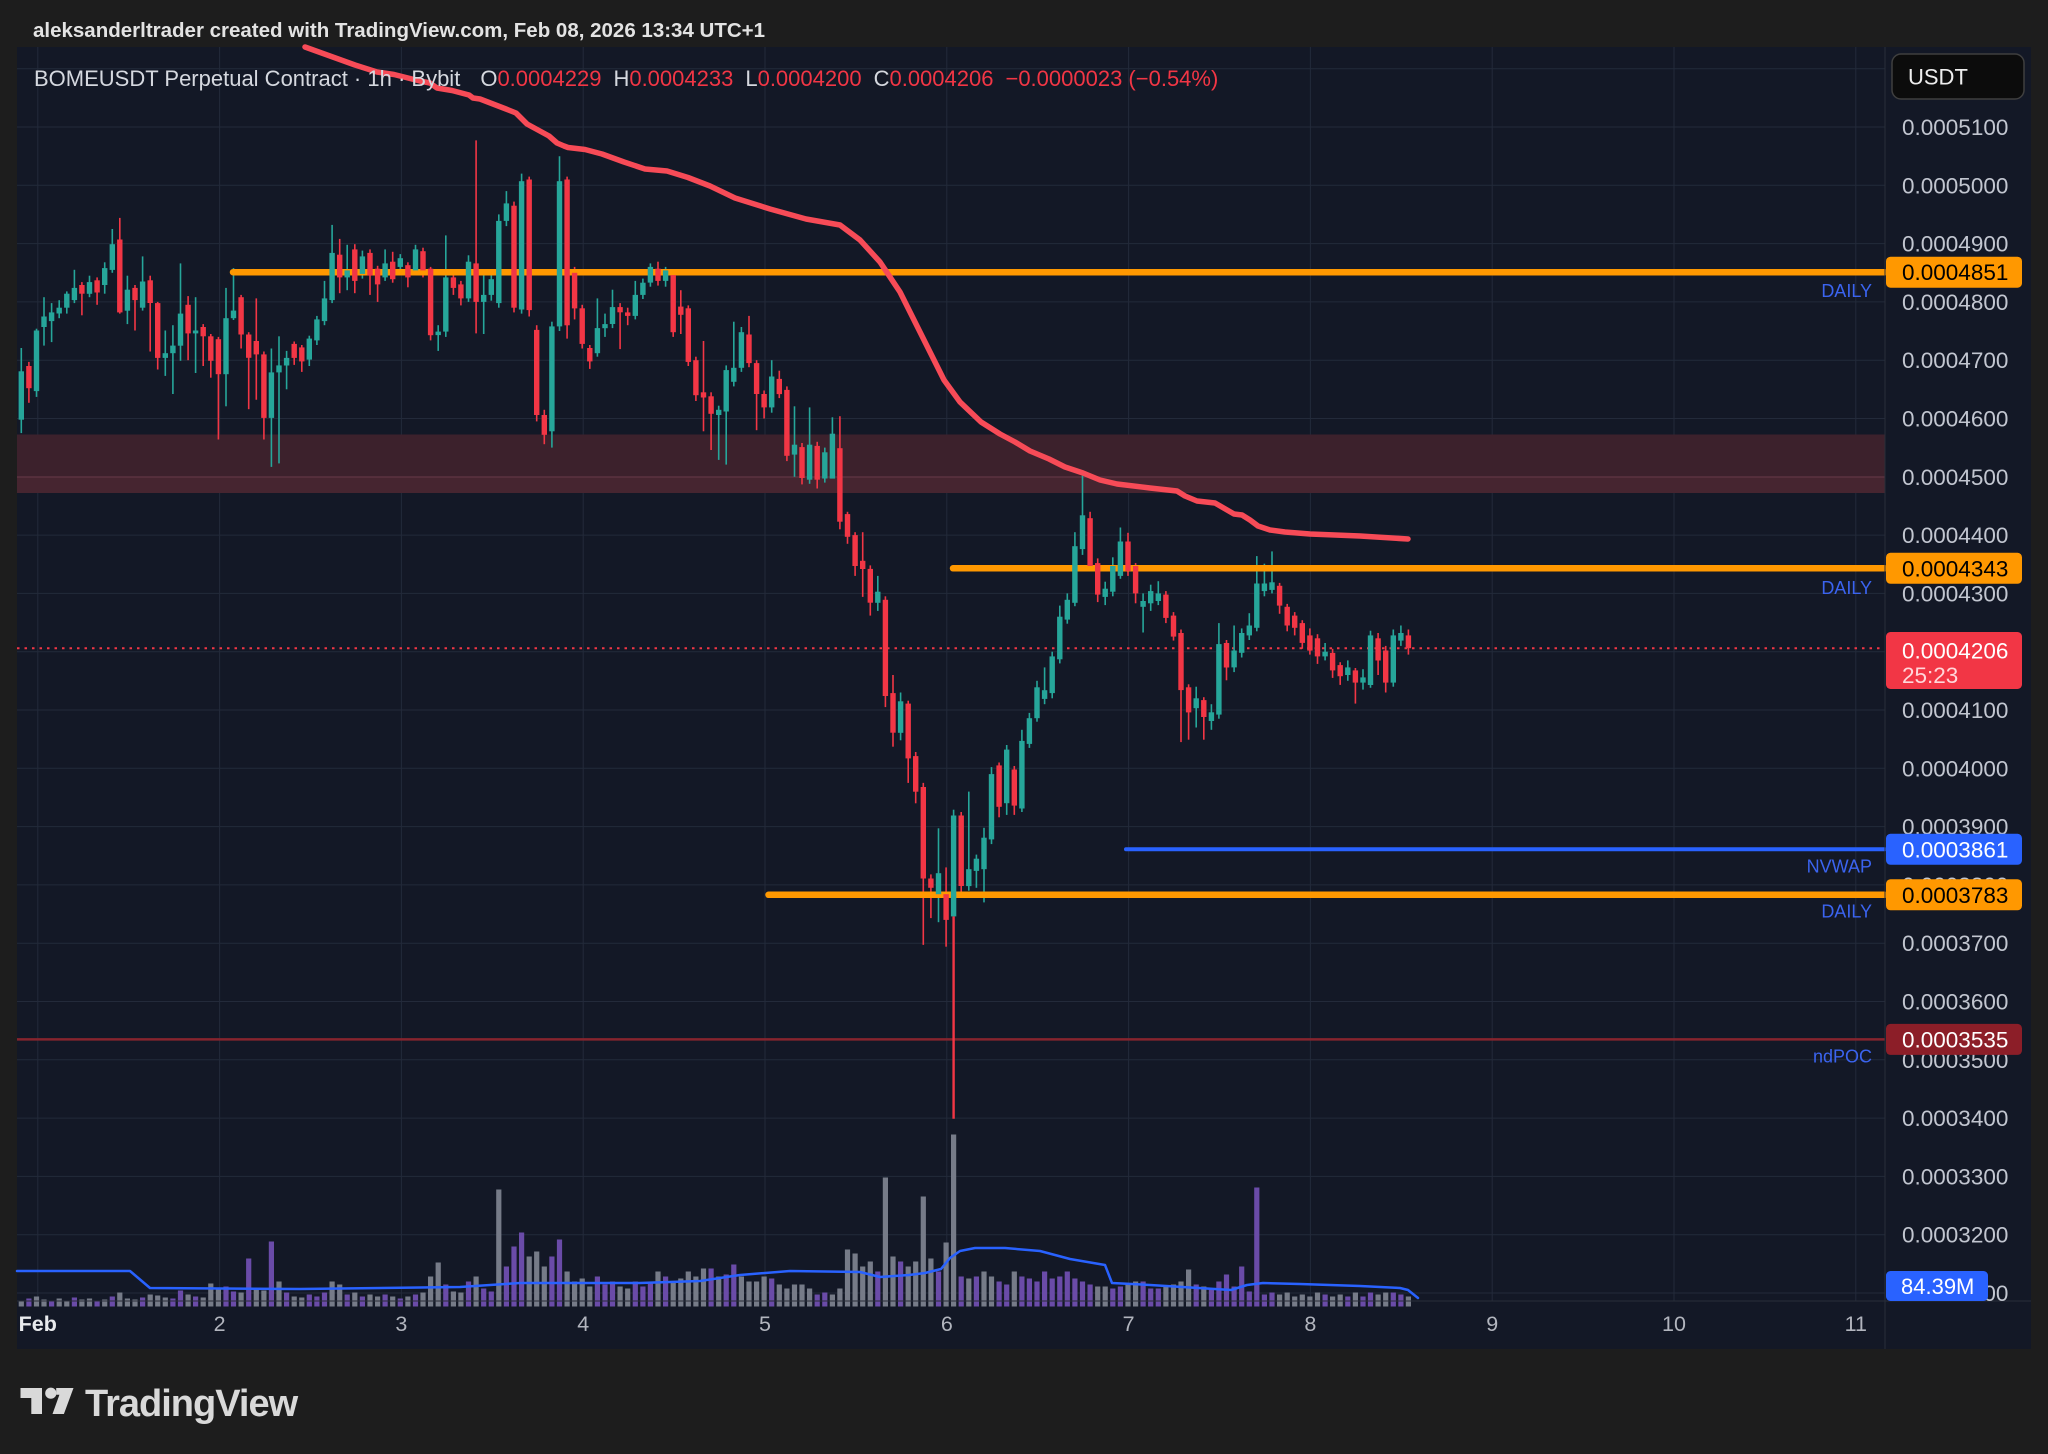  What do you see at coordinates (401, 1324) in the screenshot?
I see `svg-text: 3` at bounding box center [401, 1324].